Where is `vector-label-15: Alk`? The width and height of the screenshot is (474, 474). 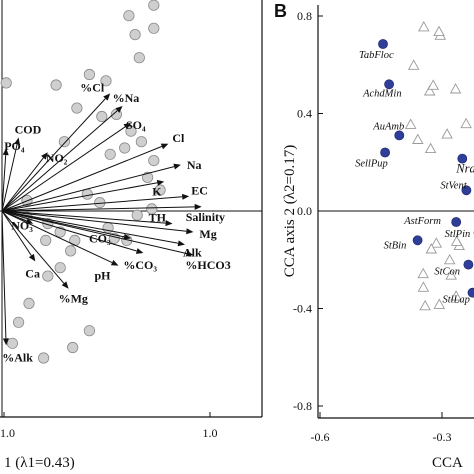
vector-label-15: Alk is located at coordinates (192, 253).